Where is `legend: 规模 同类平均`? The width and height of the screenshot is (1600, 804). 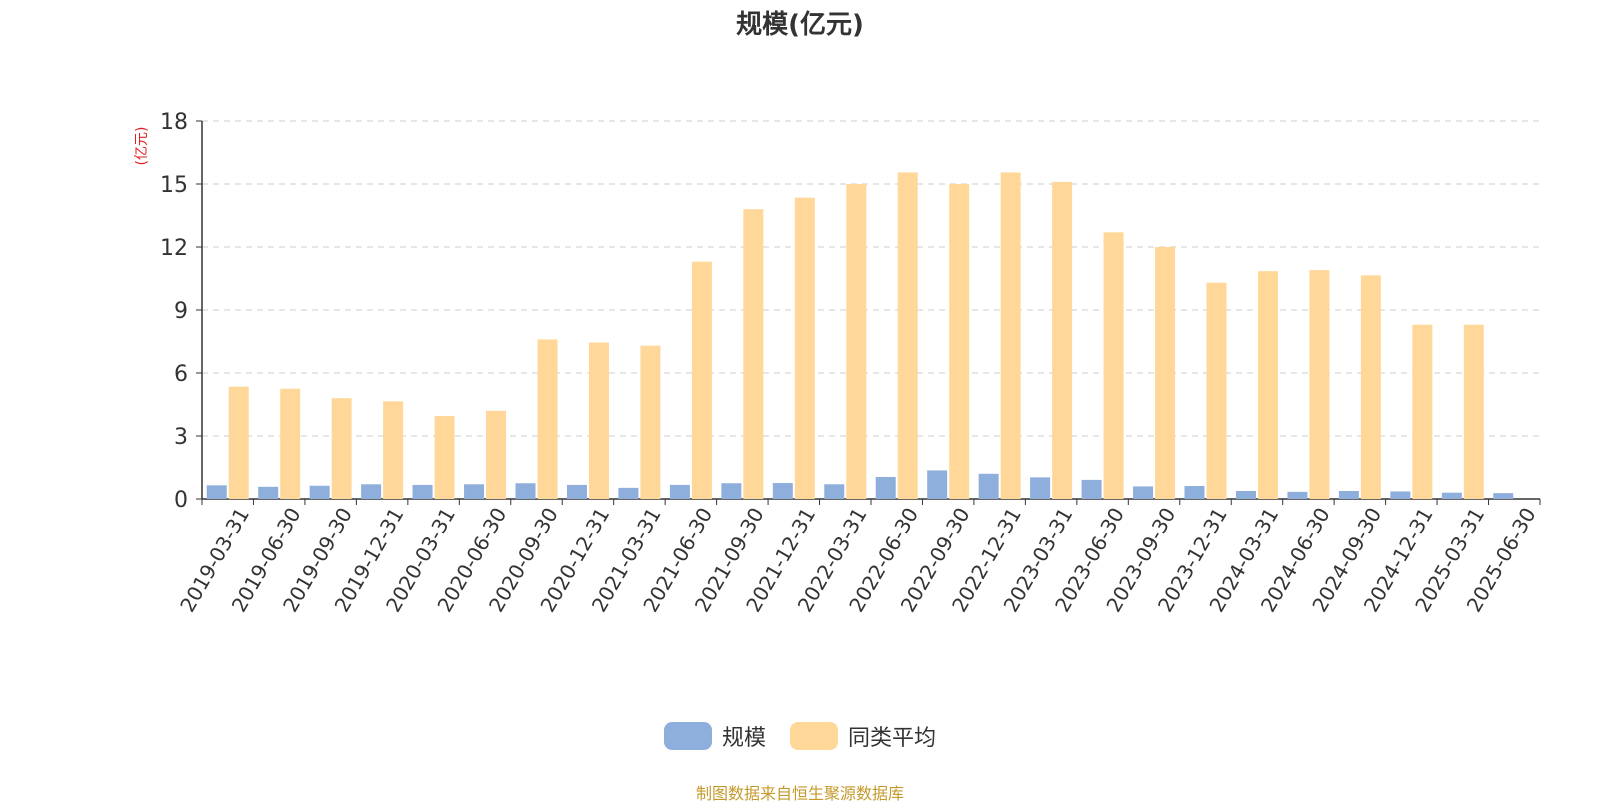 legend: 规模 同类平均 is located at coordinates (800, 736).